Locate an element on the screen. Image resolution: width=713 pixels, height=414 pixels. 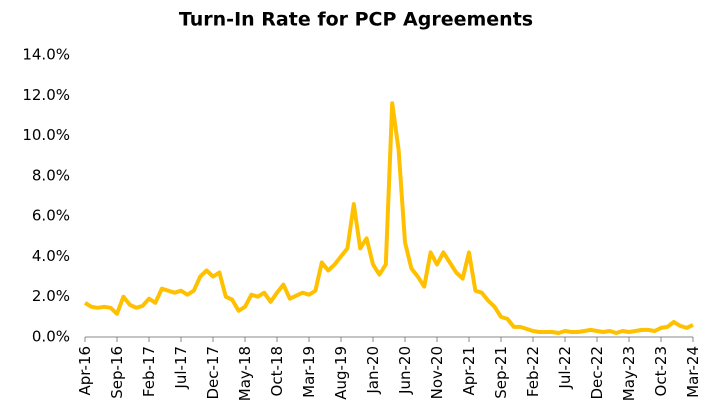
x-tick-label: Jun-20 is located at coordinates (405, 370).